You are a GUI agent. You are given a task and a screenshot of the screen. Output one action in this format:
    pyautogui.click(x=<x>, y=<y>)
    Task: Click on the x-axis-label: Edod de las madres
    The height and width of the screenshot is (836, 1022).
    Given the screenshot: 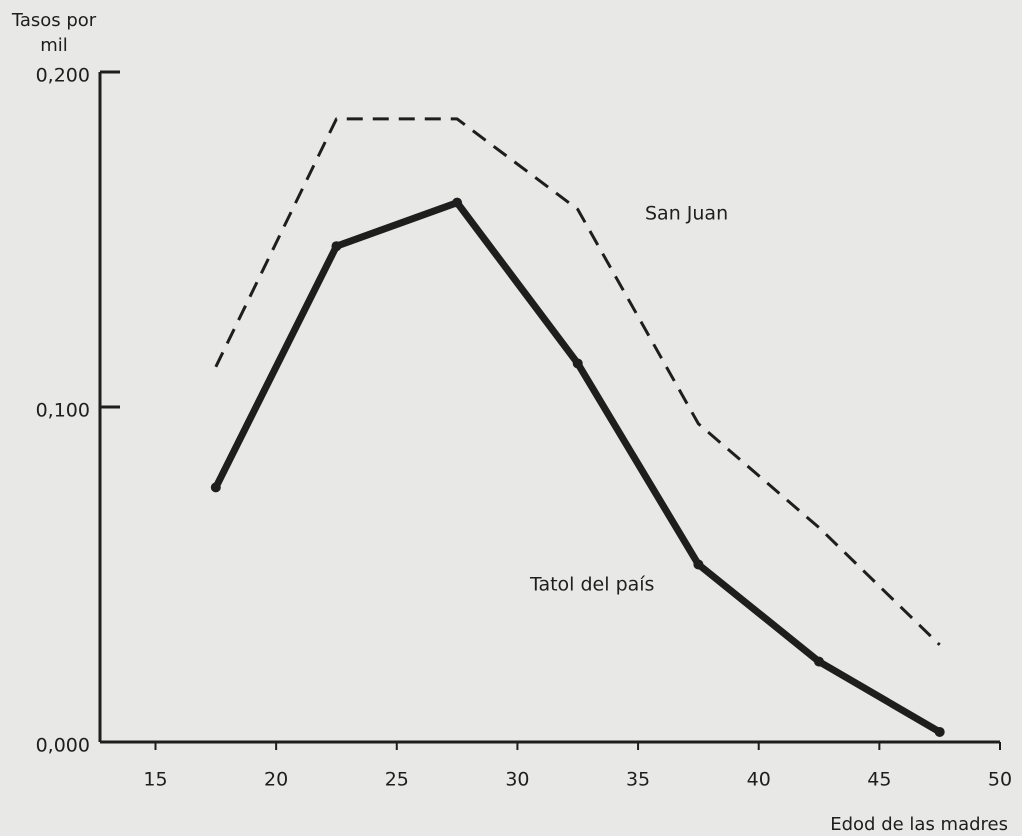 What is the action you would take?
    pyautogui.click(x=919, y=824)
    